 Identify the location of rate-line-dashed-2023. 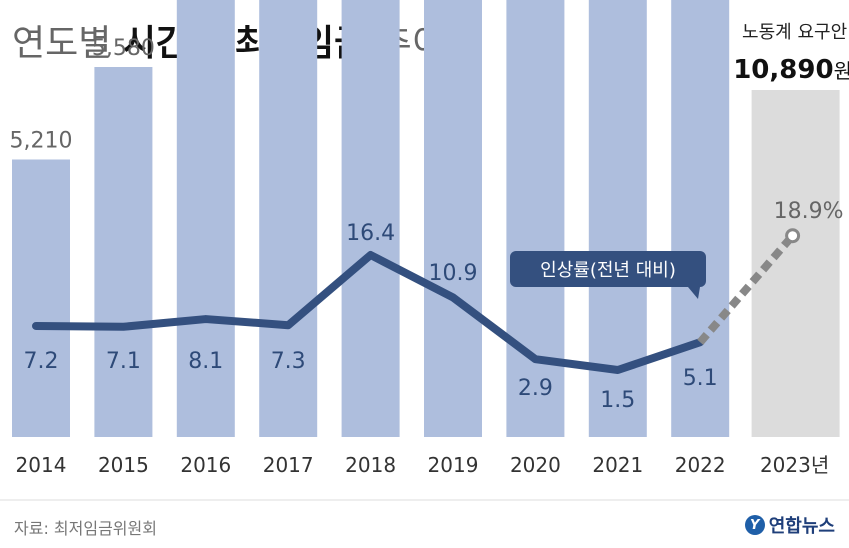
(746, 289).